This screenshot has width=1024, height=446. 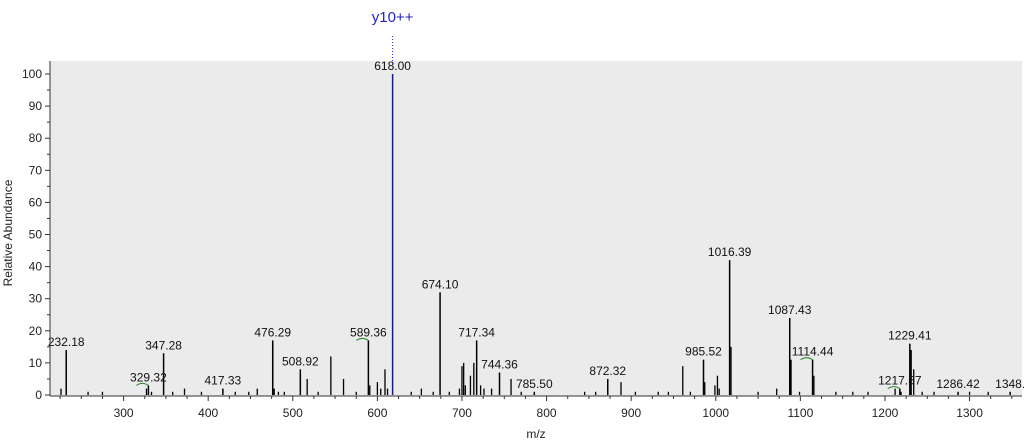 What do you see at coordinates (208, 413) in the screenshot?
I see `x-tick-label: 400` at bounding box center [208, 413].